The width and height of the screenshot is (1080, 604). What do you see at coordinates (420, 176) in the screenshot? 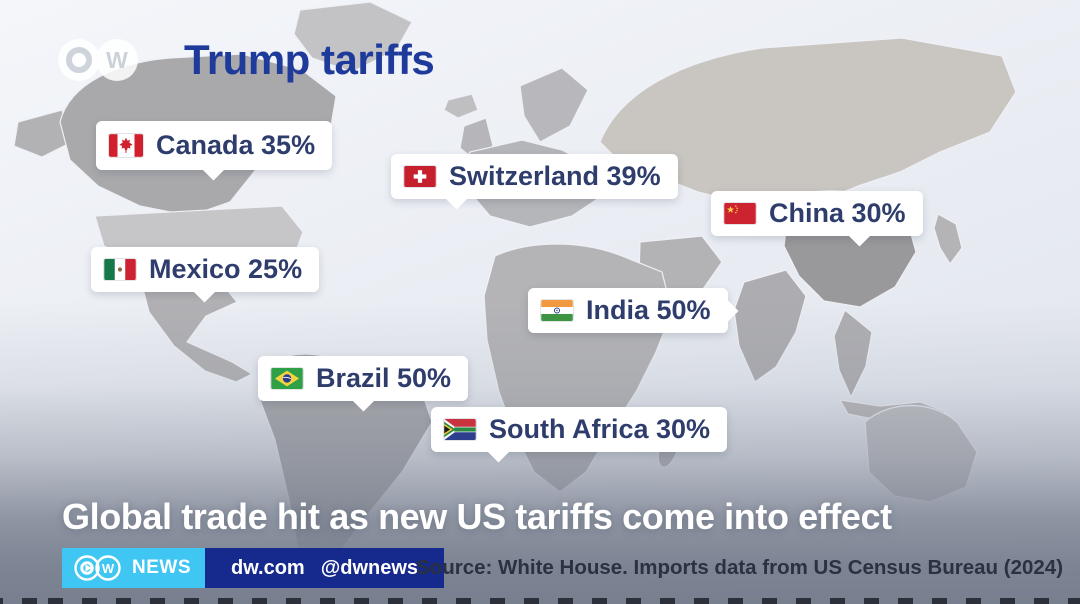
I see `switzerland-flag-icon` at bounding box center [420, 176].